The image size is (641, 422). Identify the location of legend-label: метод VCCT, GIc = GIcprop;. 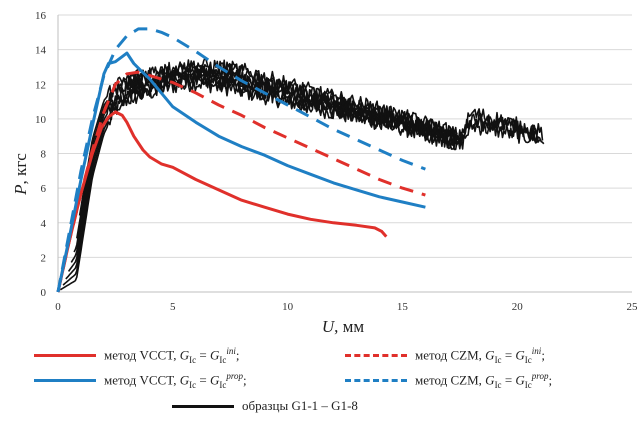
(175, 380).